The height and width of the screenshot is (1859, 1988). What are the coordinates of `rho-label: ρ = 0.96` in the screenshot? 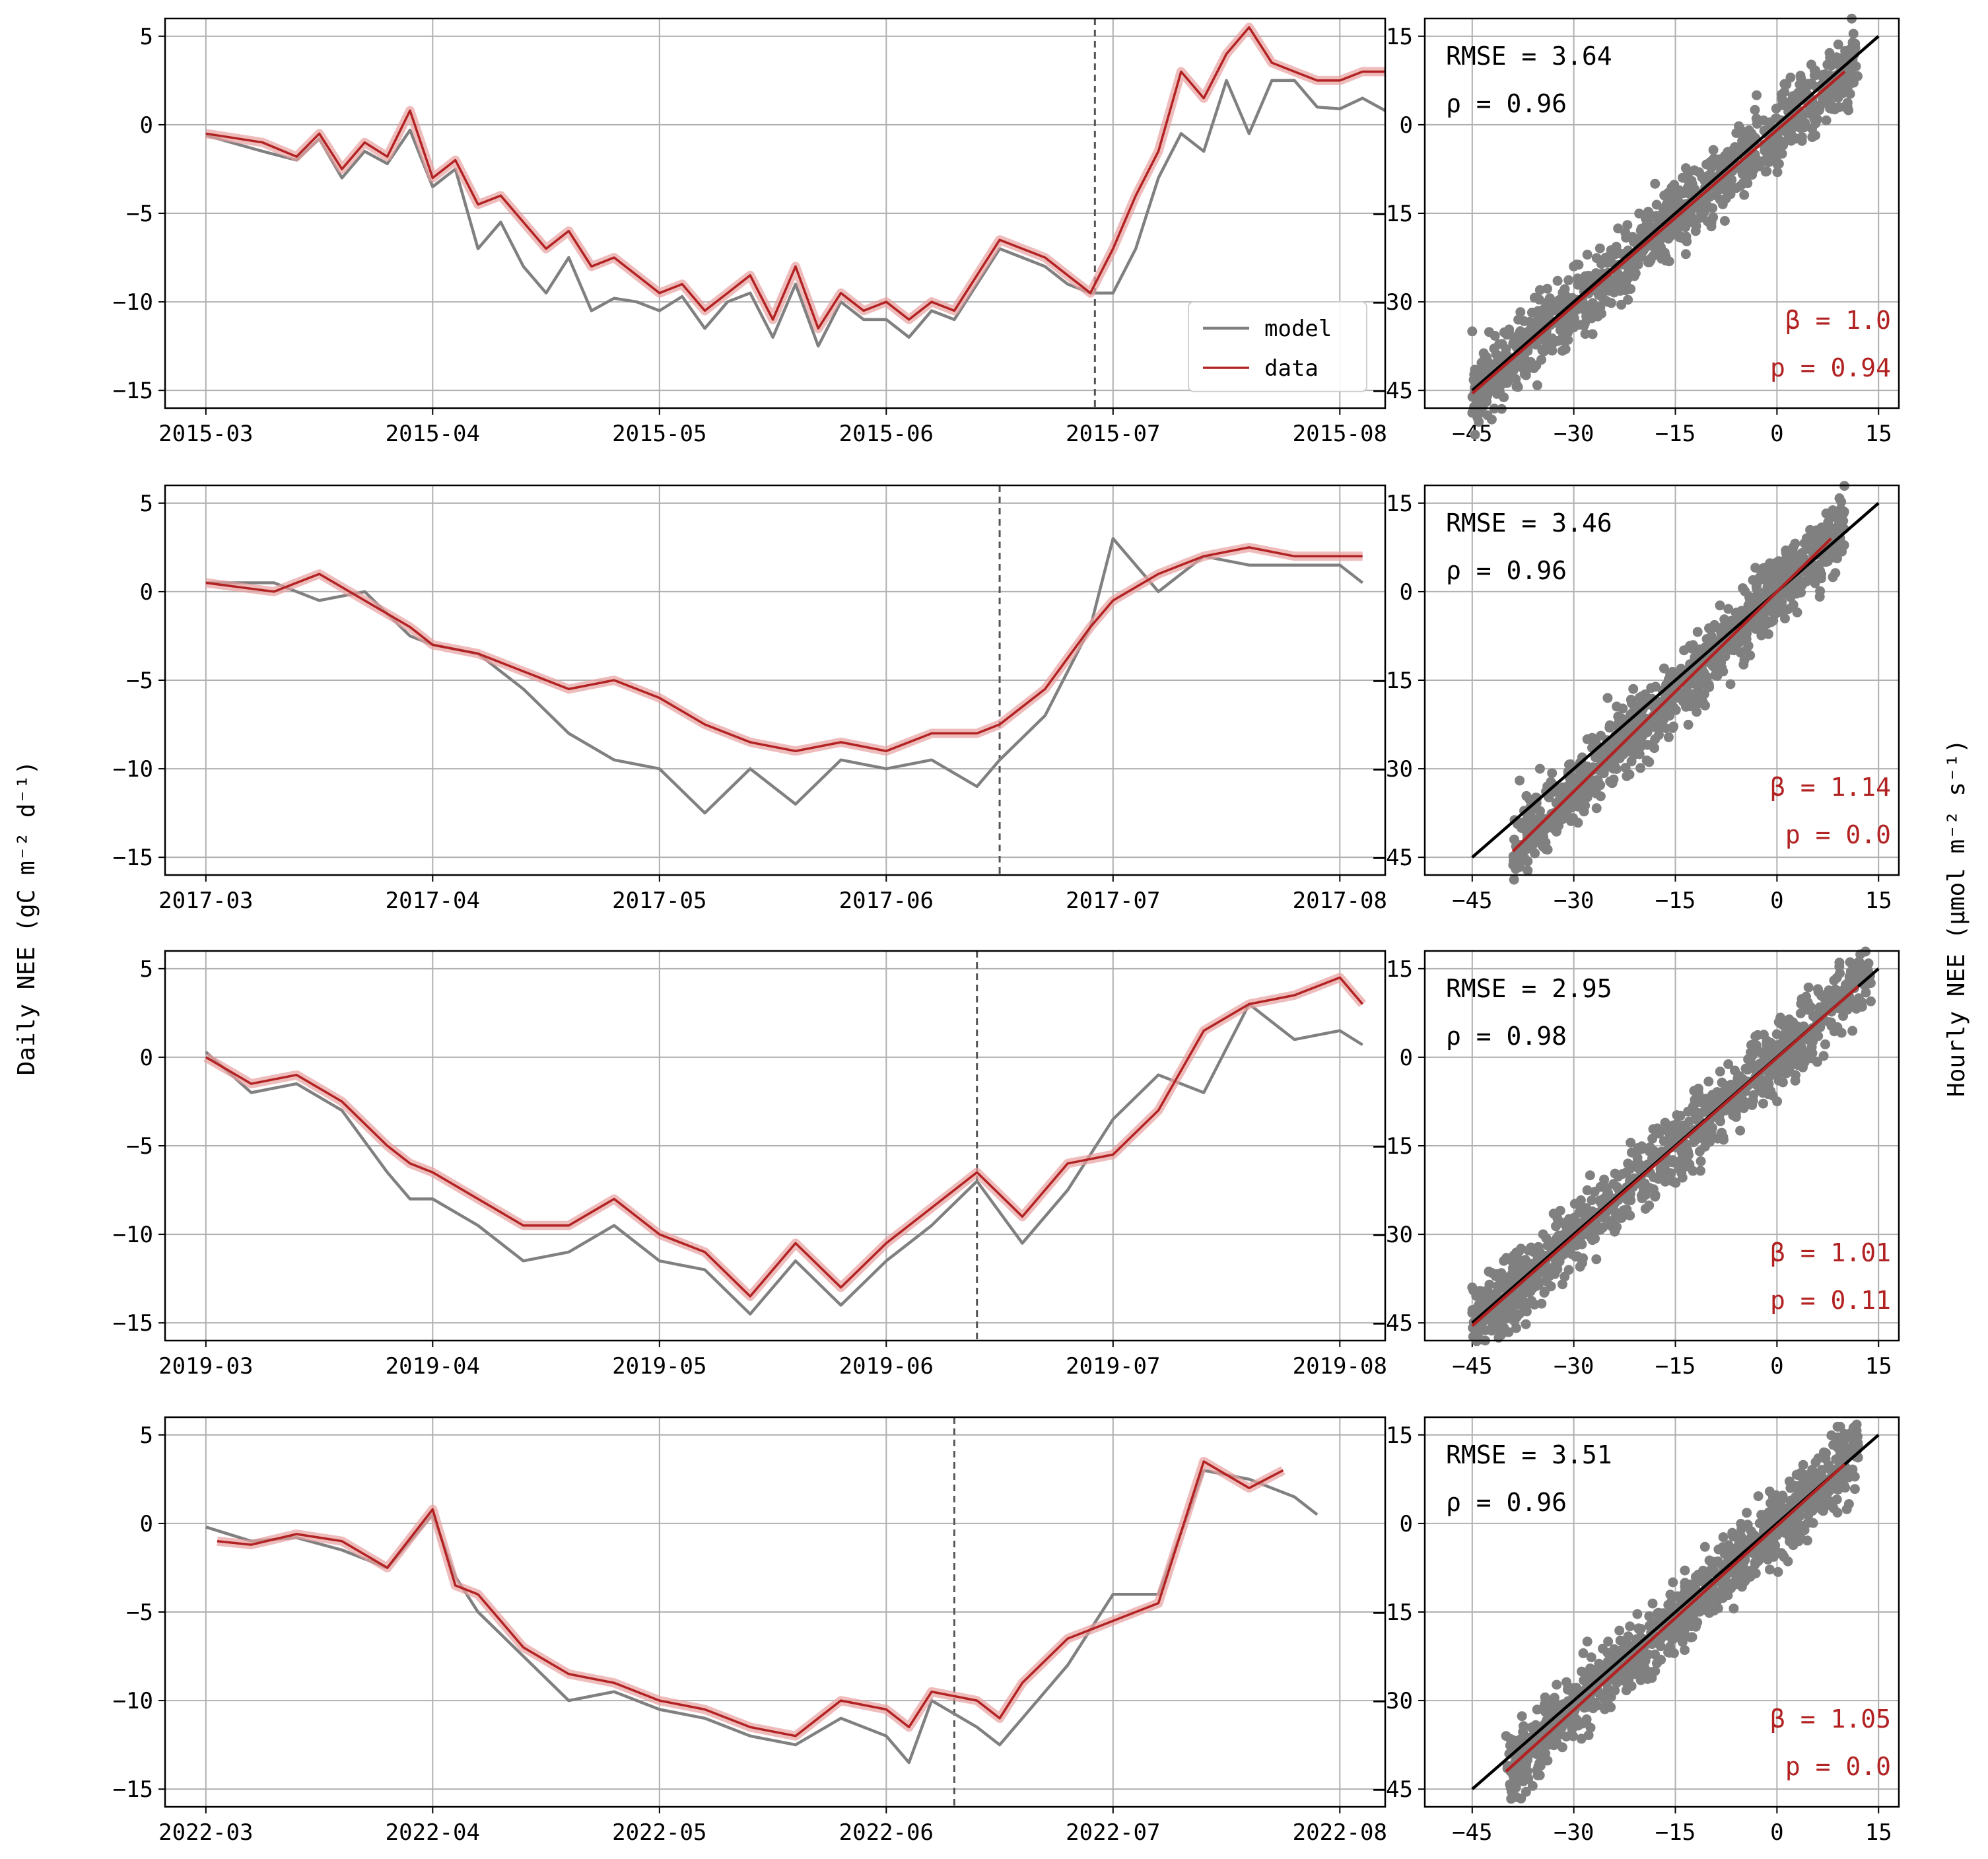 It's located at (1506, 1502).